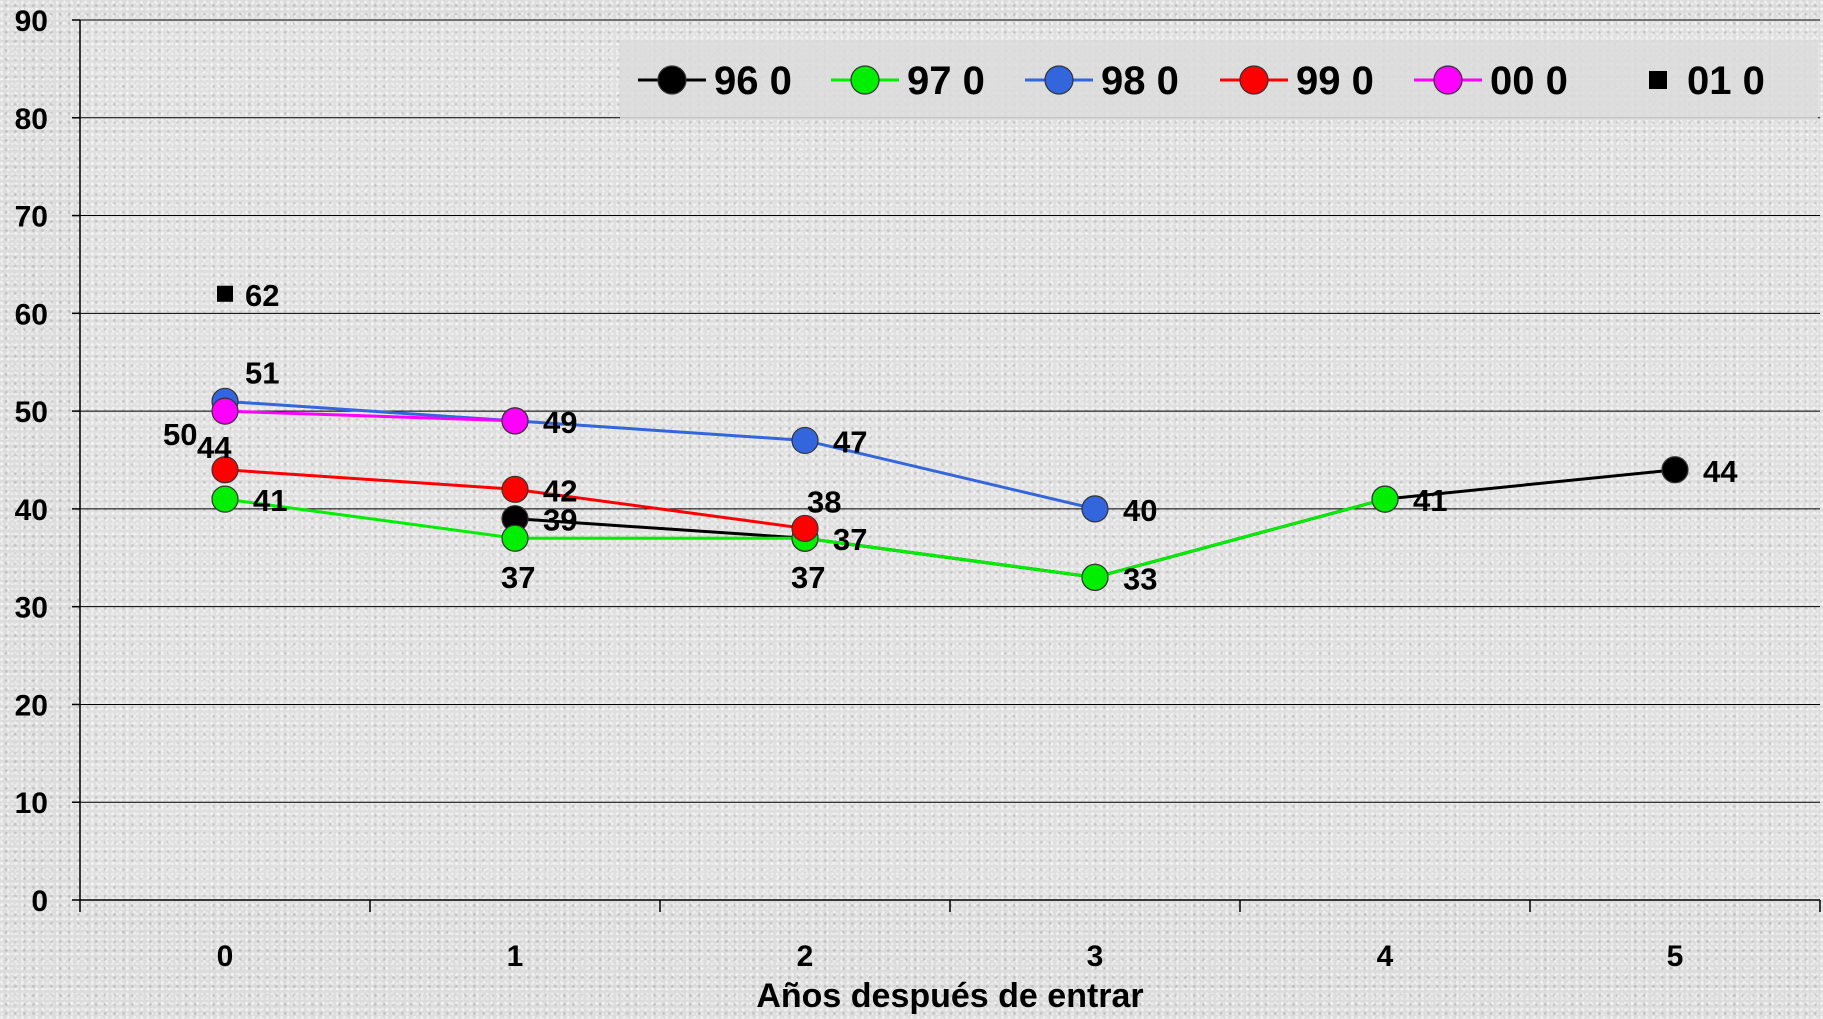 The width and height of the screenshot is (1823, 1019). Describe the element at coordinates (31, 217) in the screenshot. I see `y-tick-label-70: 70` at that location.